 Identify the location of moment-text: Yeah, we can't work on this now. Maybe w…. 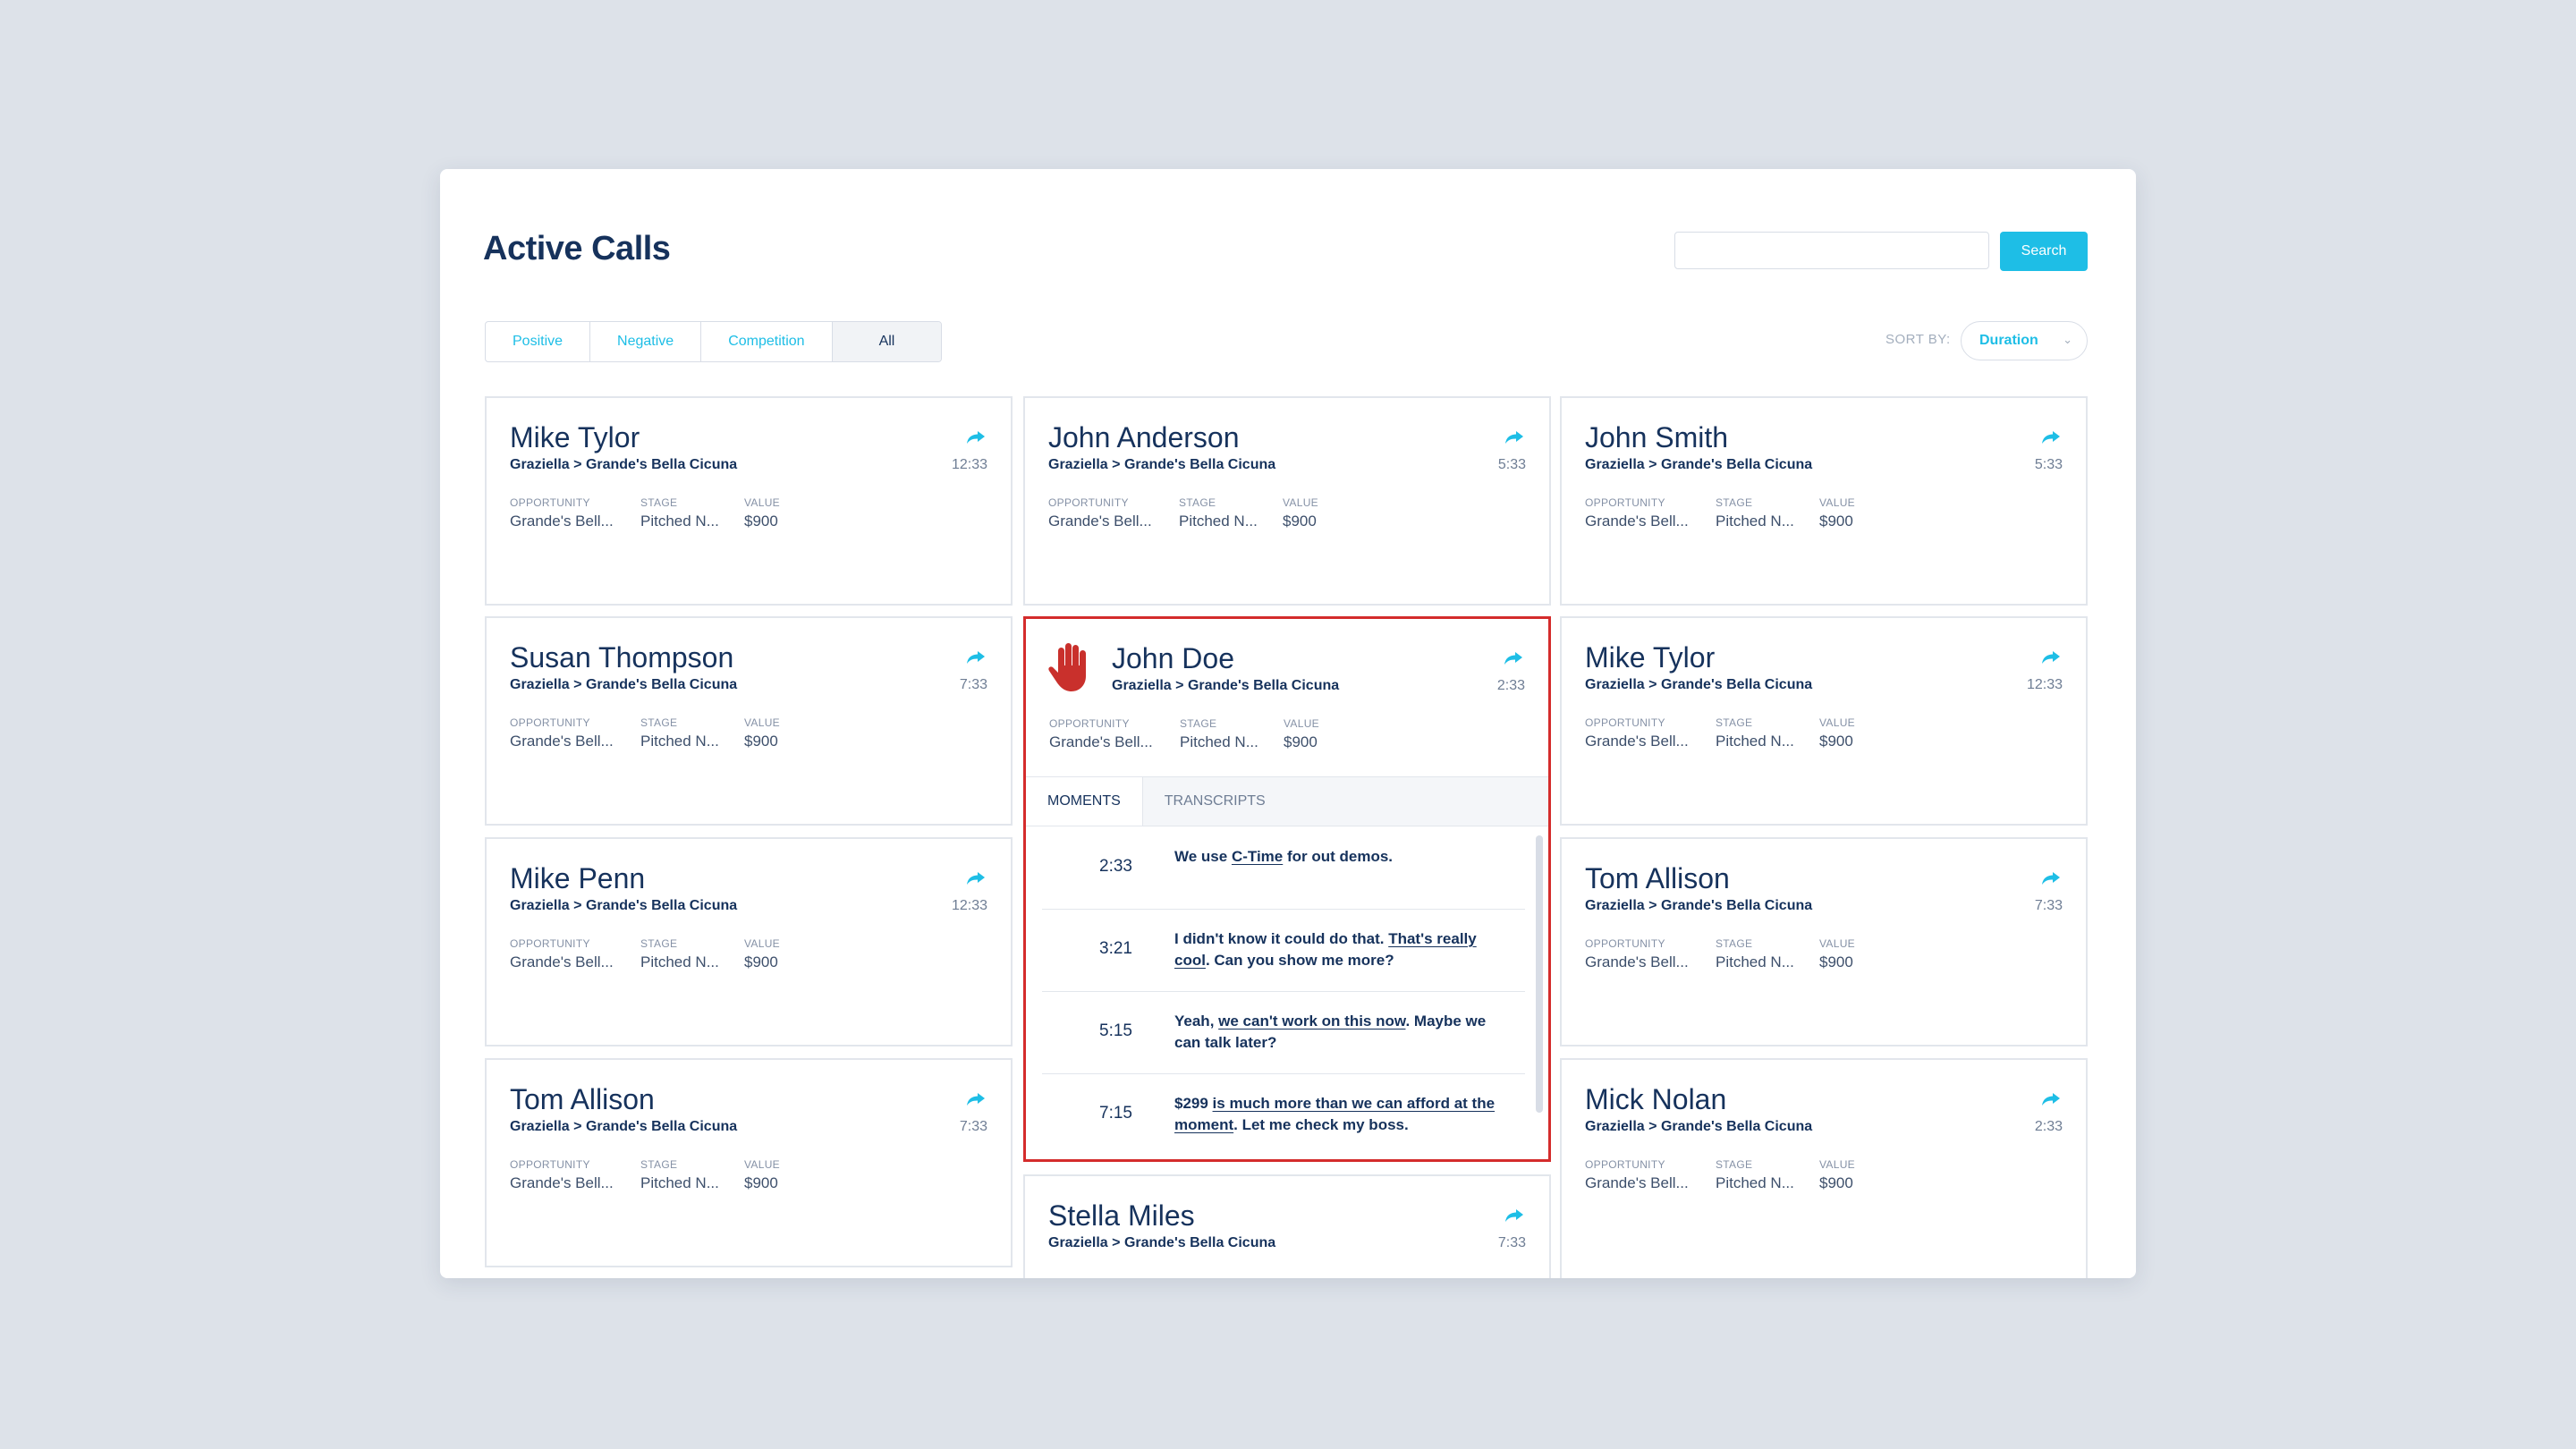
(1330, 1032).